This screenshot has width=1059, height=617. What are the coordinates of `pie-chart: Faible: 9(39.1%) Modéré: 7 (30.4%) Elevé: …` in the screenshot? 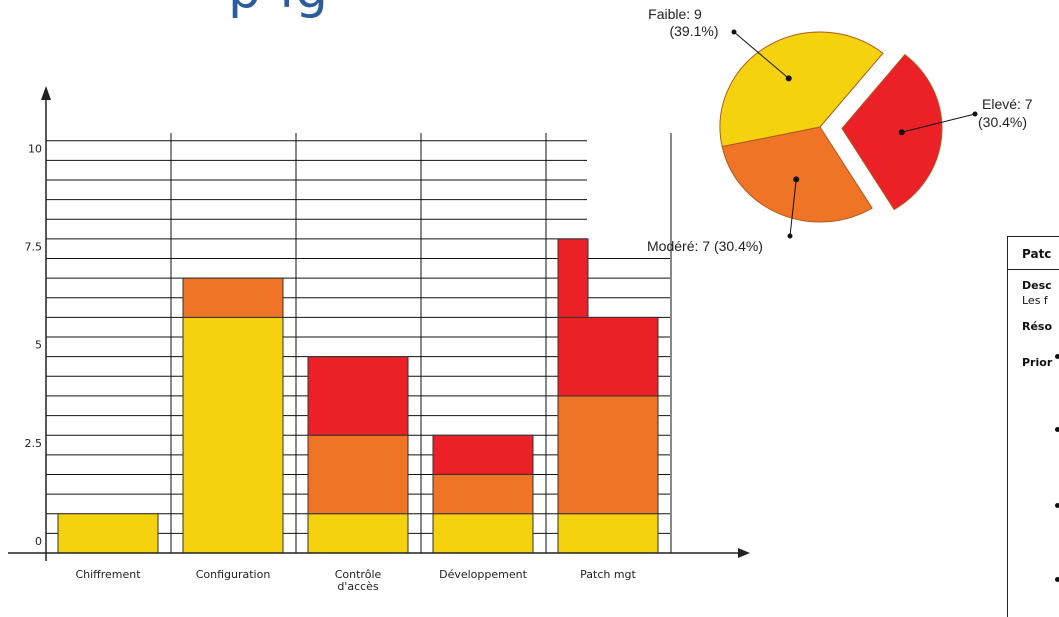 It's located at (840, 130).